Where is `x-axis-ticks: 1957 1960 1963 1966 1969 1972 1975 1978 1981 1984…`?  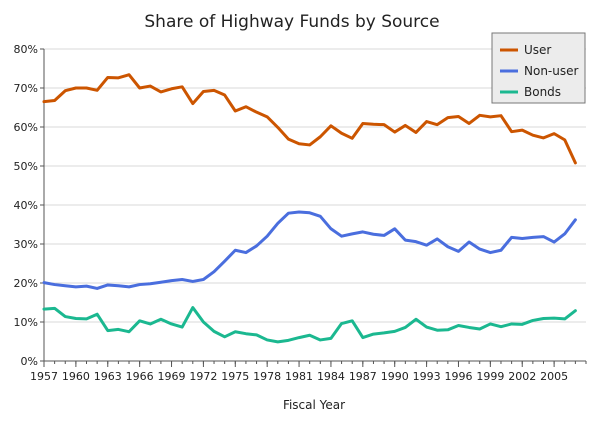 x-axis-ticks: 1957 1960 1963 1966 1969 1972 1975 1978 1981 1984… is located at coordinates (308, 372).